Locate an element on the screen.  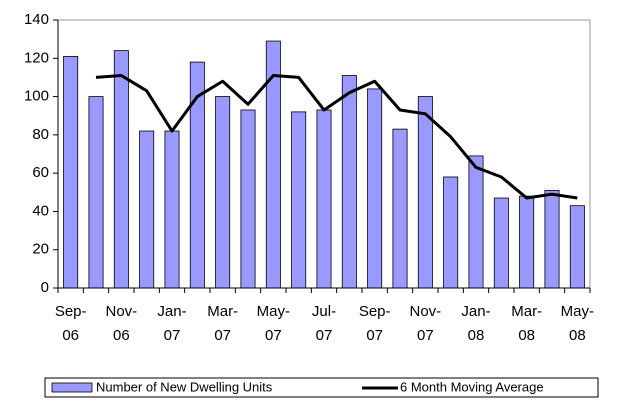
x-tick-label: Mar-08 is located at coordinates (526, 323).